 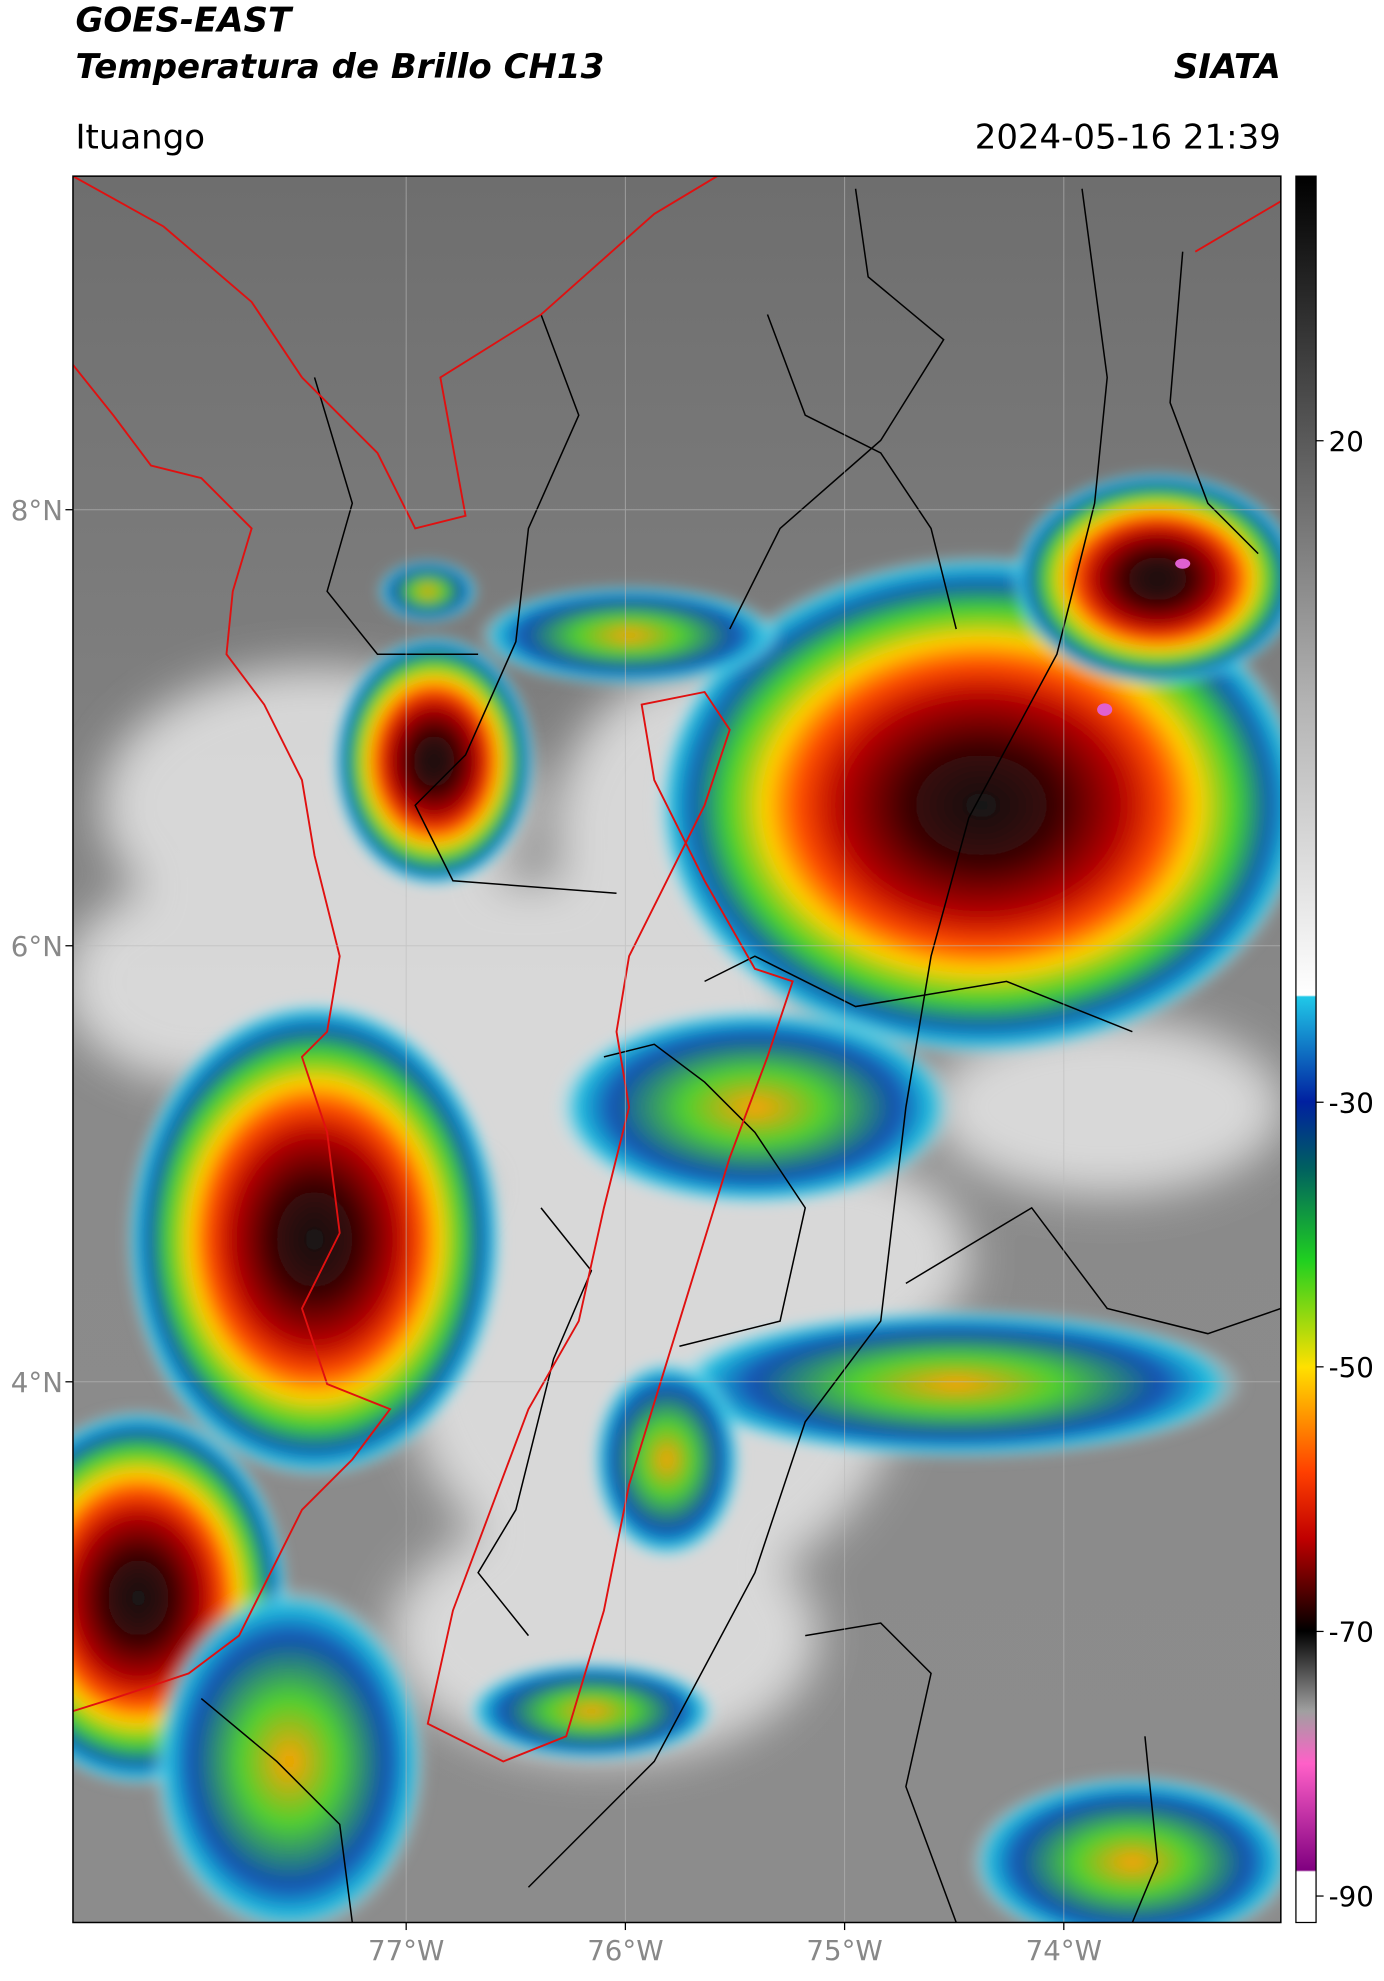 What do you see at coordinates (406, 1950) in the screenshot?
I see `x-tick-label: 77°W` at bounding box center [406, 1950].